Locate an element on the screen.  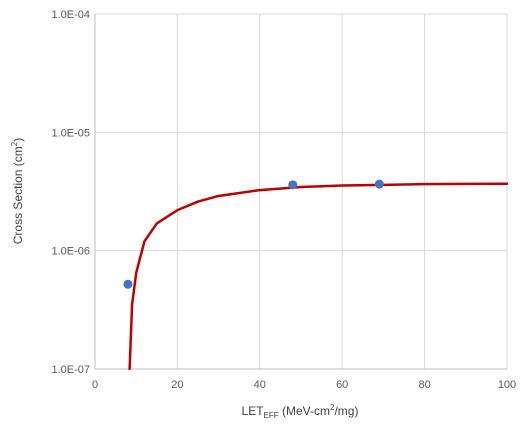
x-axis-title: LETEFF (MeV-cm2/mg) is located at coordinates (300, 411).